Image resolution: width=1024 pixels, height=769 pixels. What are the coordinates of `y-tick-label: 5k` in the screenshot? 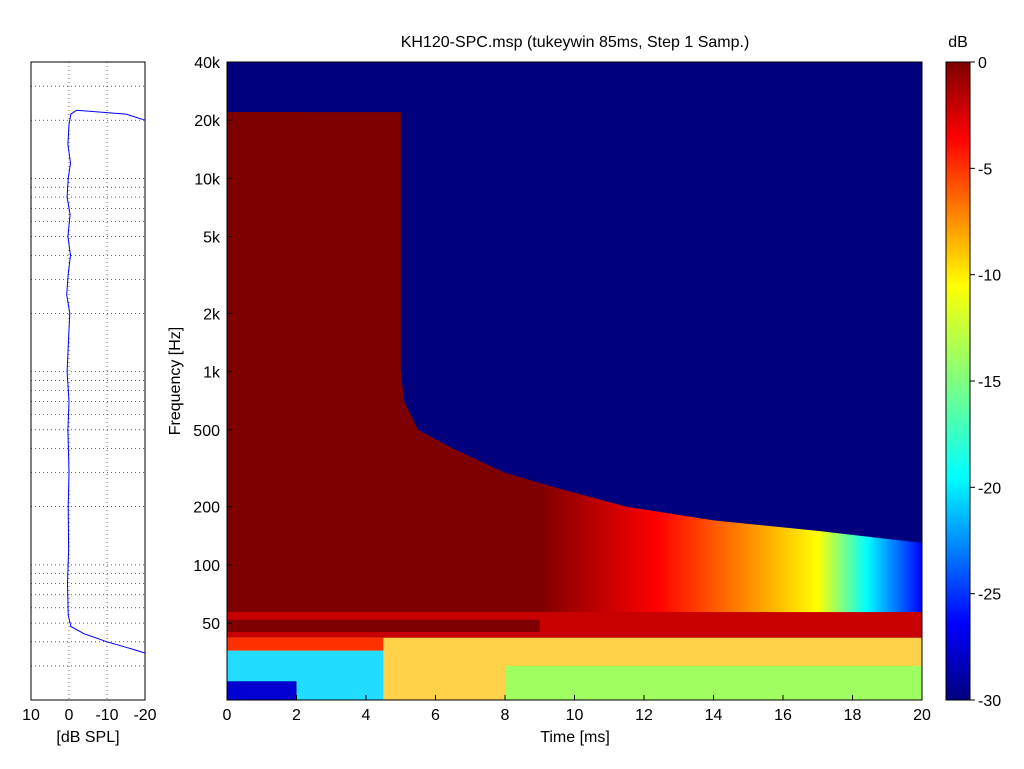 It's located at (212, 238).